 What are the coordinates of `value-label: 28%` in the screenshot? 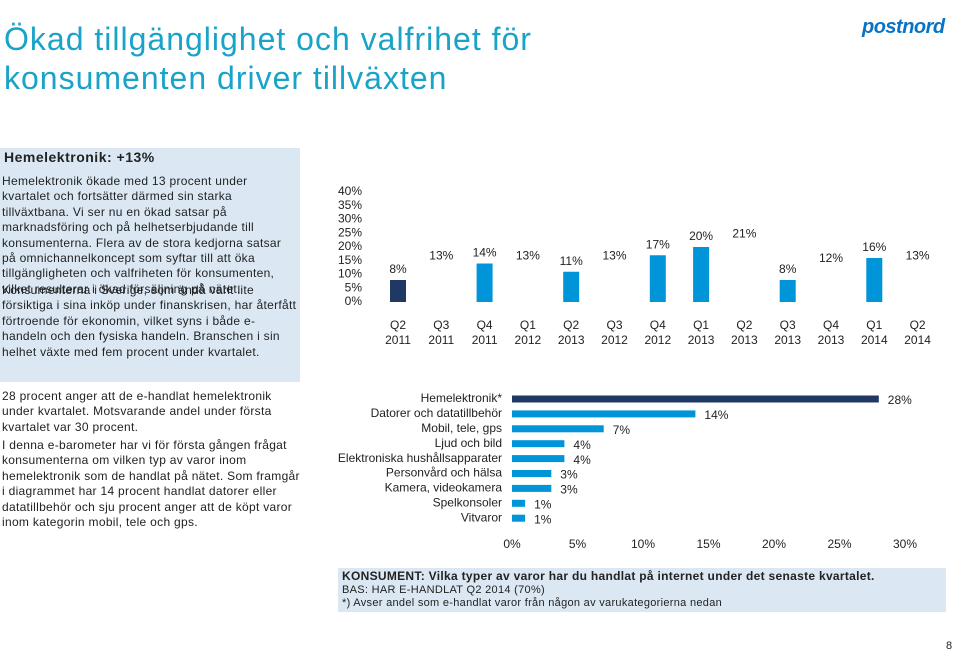 It's located at (900, 400).